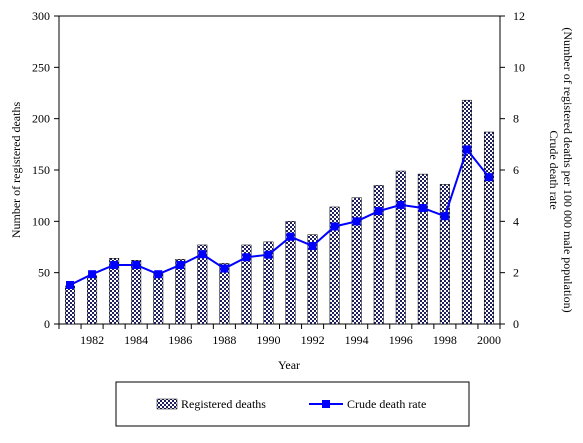  Describe the element at coordinates (158, 274) in the screenshot. I see `rate-point-1985` at that location.